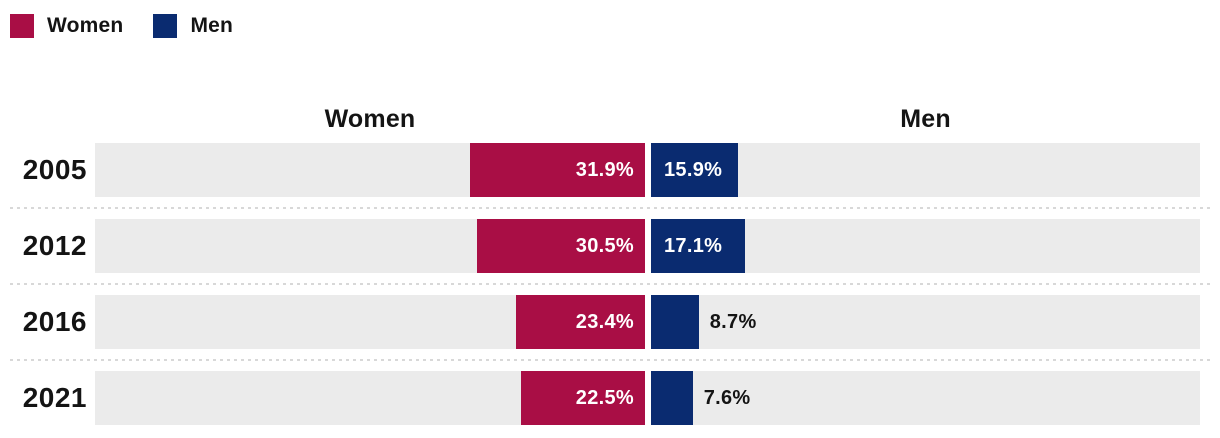  I want to click on men-bar: 17.1%, so click(698, 246).